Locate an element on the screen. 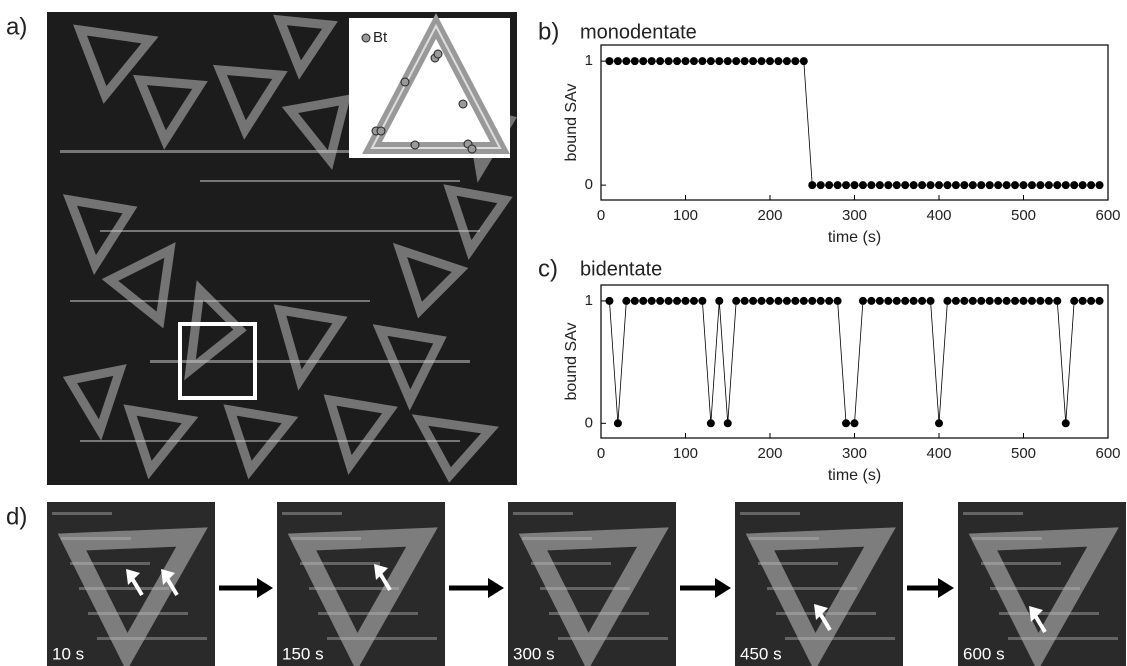 The width and height of the screenshot is (1127, 666). panel-label: d) is located at coordinates (16, 516).